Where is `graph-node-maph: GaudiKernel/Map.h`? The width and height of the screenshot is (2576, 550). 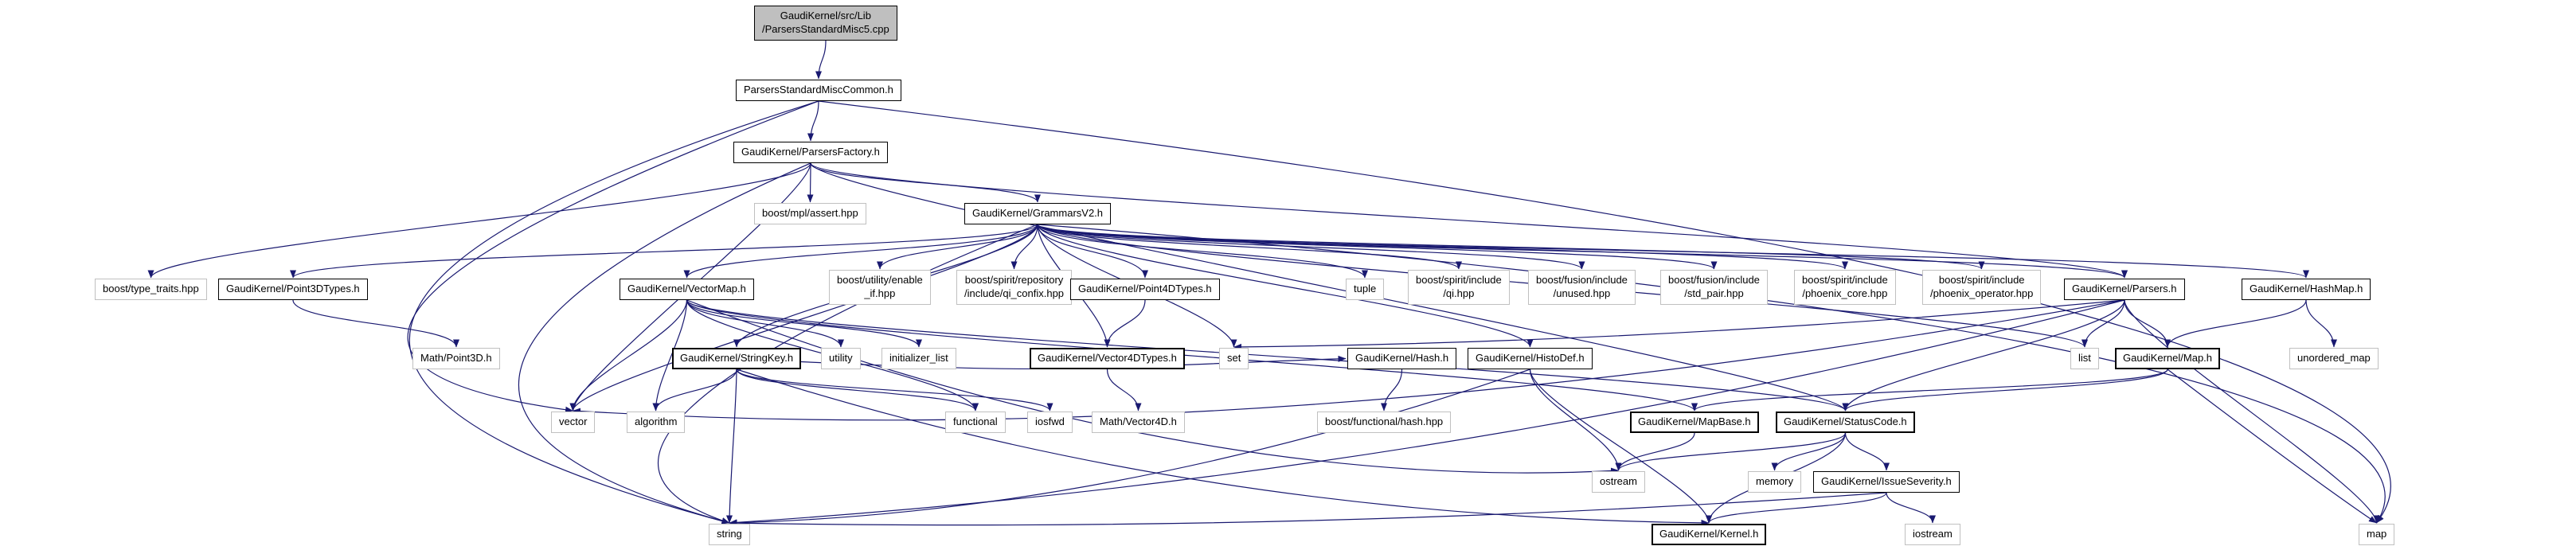 graph-node-maph: GaudiKernel/Map.h is located at coordinates (2168, 358).